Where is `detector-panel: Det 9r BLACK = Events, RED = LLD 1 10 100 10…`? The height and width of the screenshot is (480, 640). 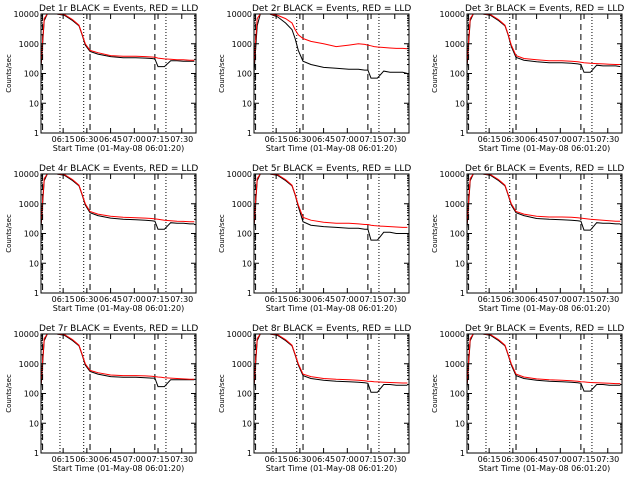
detector-panel: Det 9r BLACK = Events, RED = LLD 1 10 100 10… is located at coordinates (527, 398).